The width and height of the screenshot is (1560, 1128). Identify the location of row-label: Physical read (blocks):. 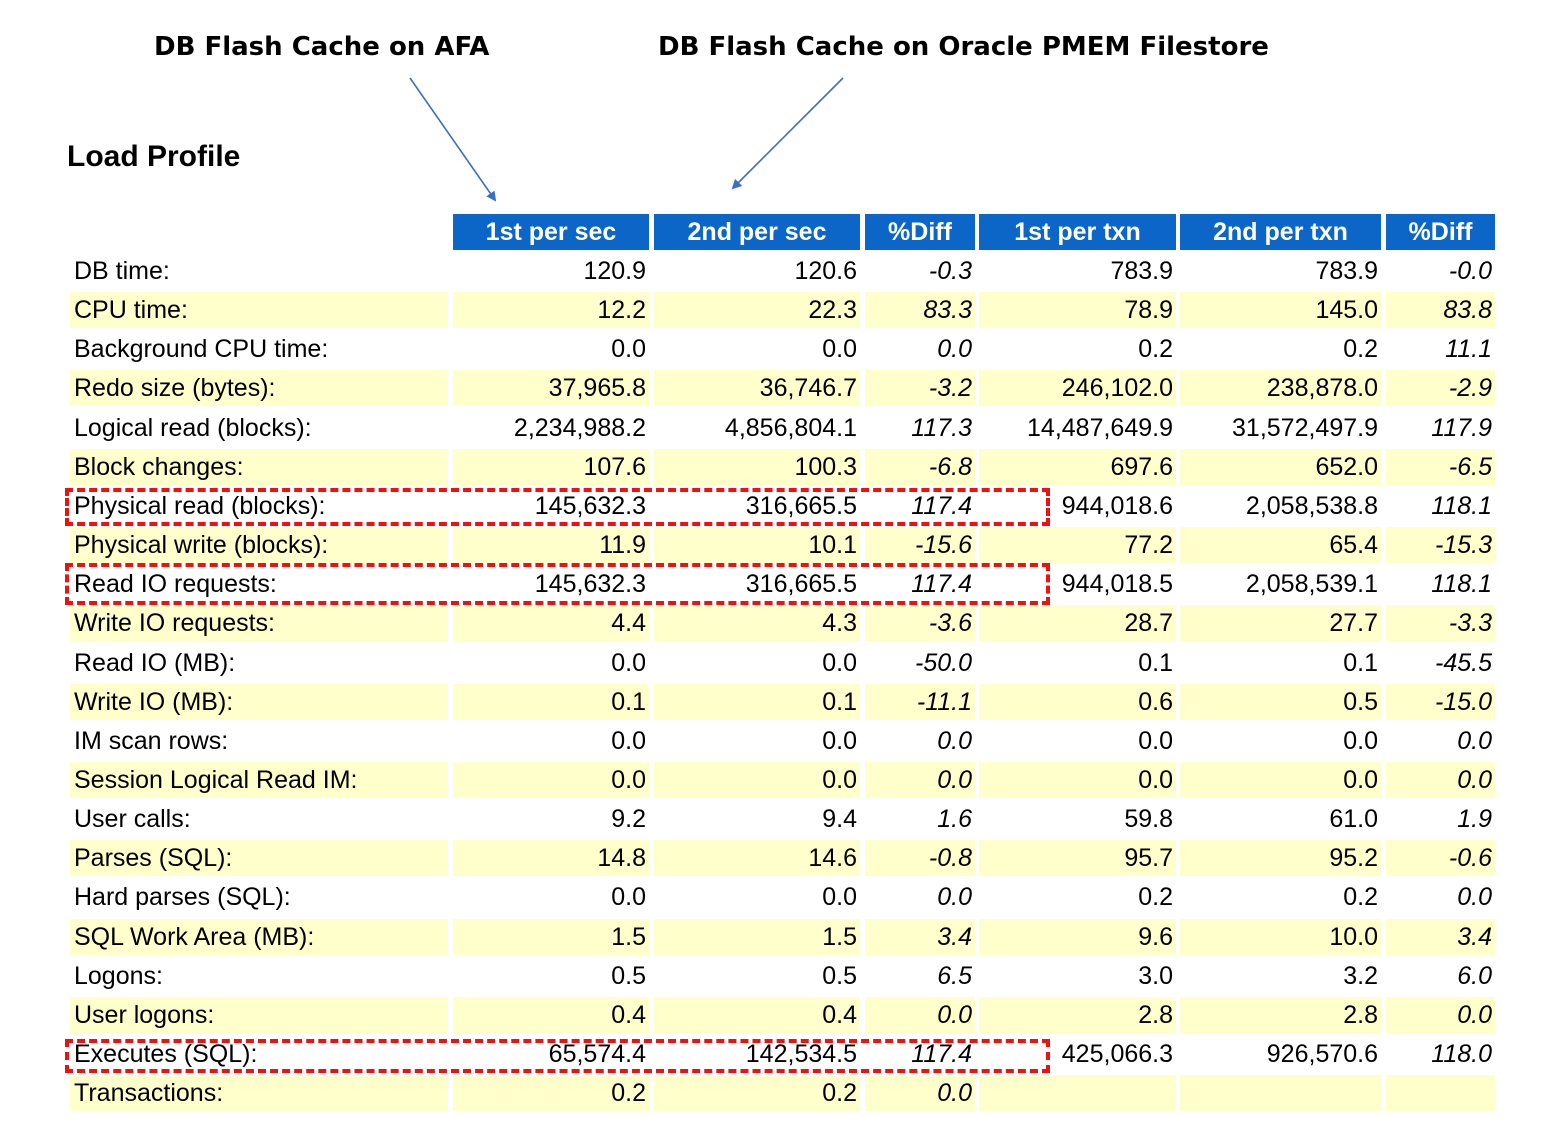
(200, 506).